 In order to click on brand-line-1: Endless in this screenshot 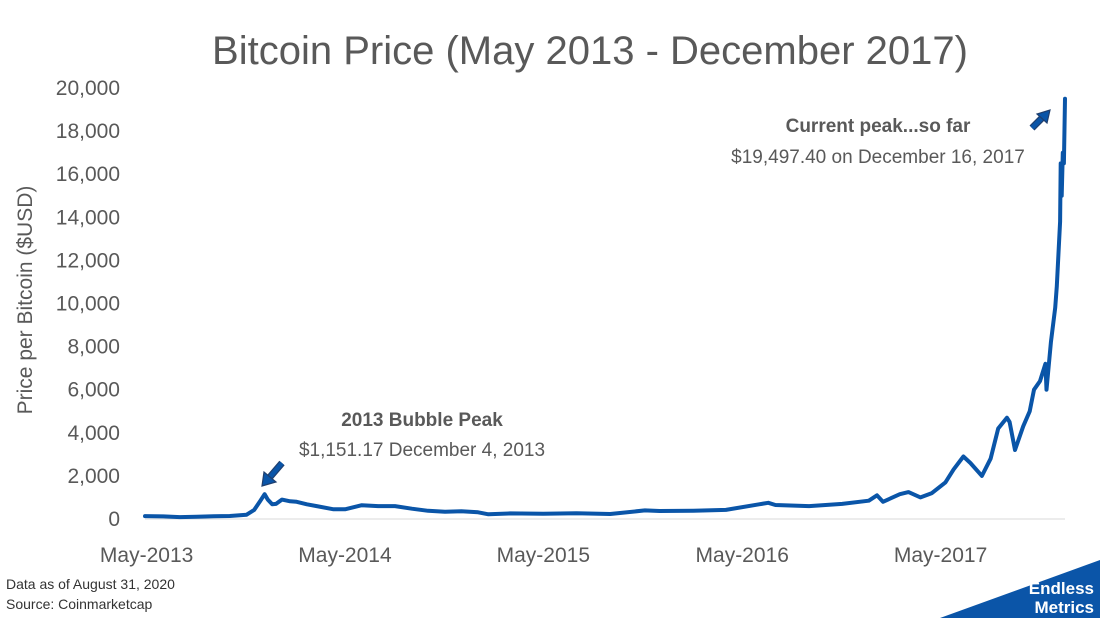, I will do `click(1061, 588)`.